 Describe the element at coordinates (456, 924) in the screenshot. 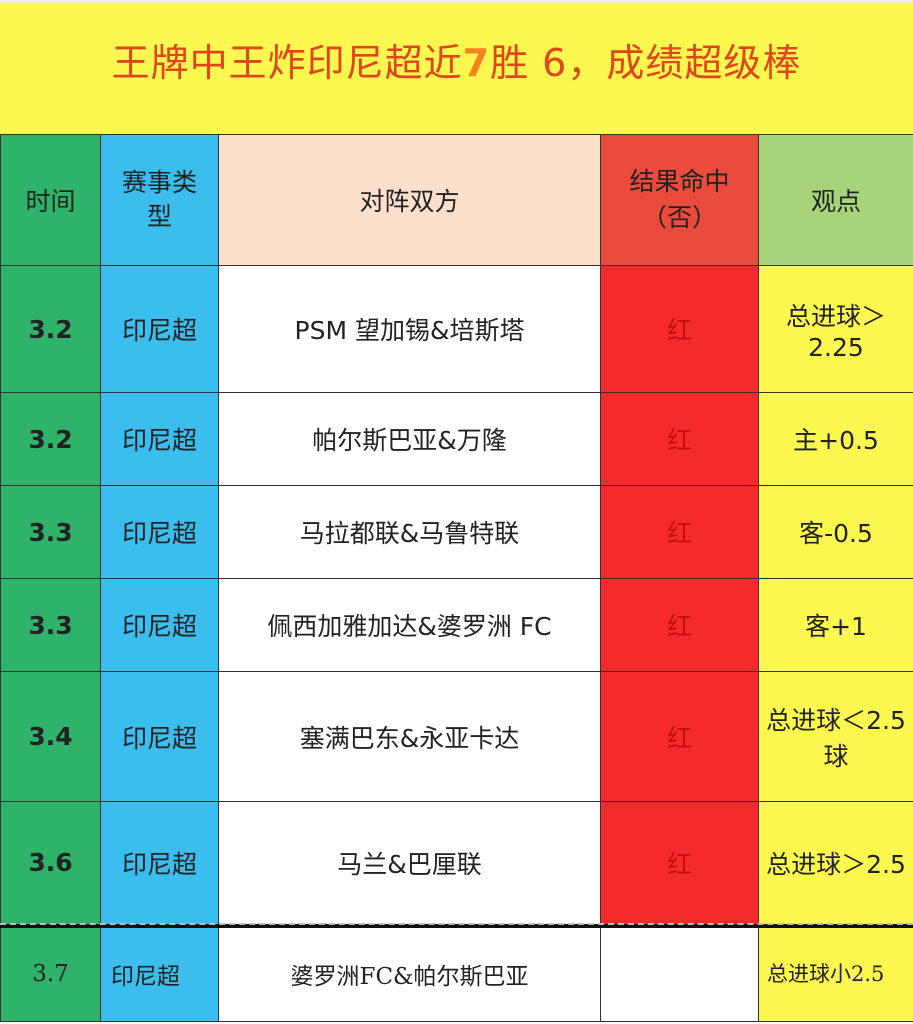

I see `dashed-divider` at that location.